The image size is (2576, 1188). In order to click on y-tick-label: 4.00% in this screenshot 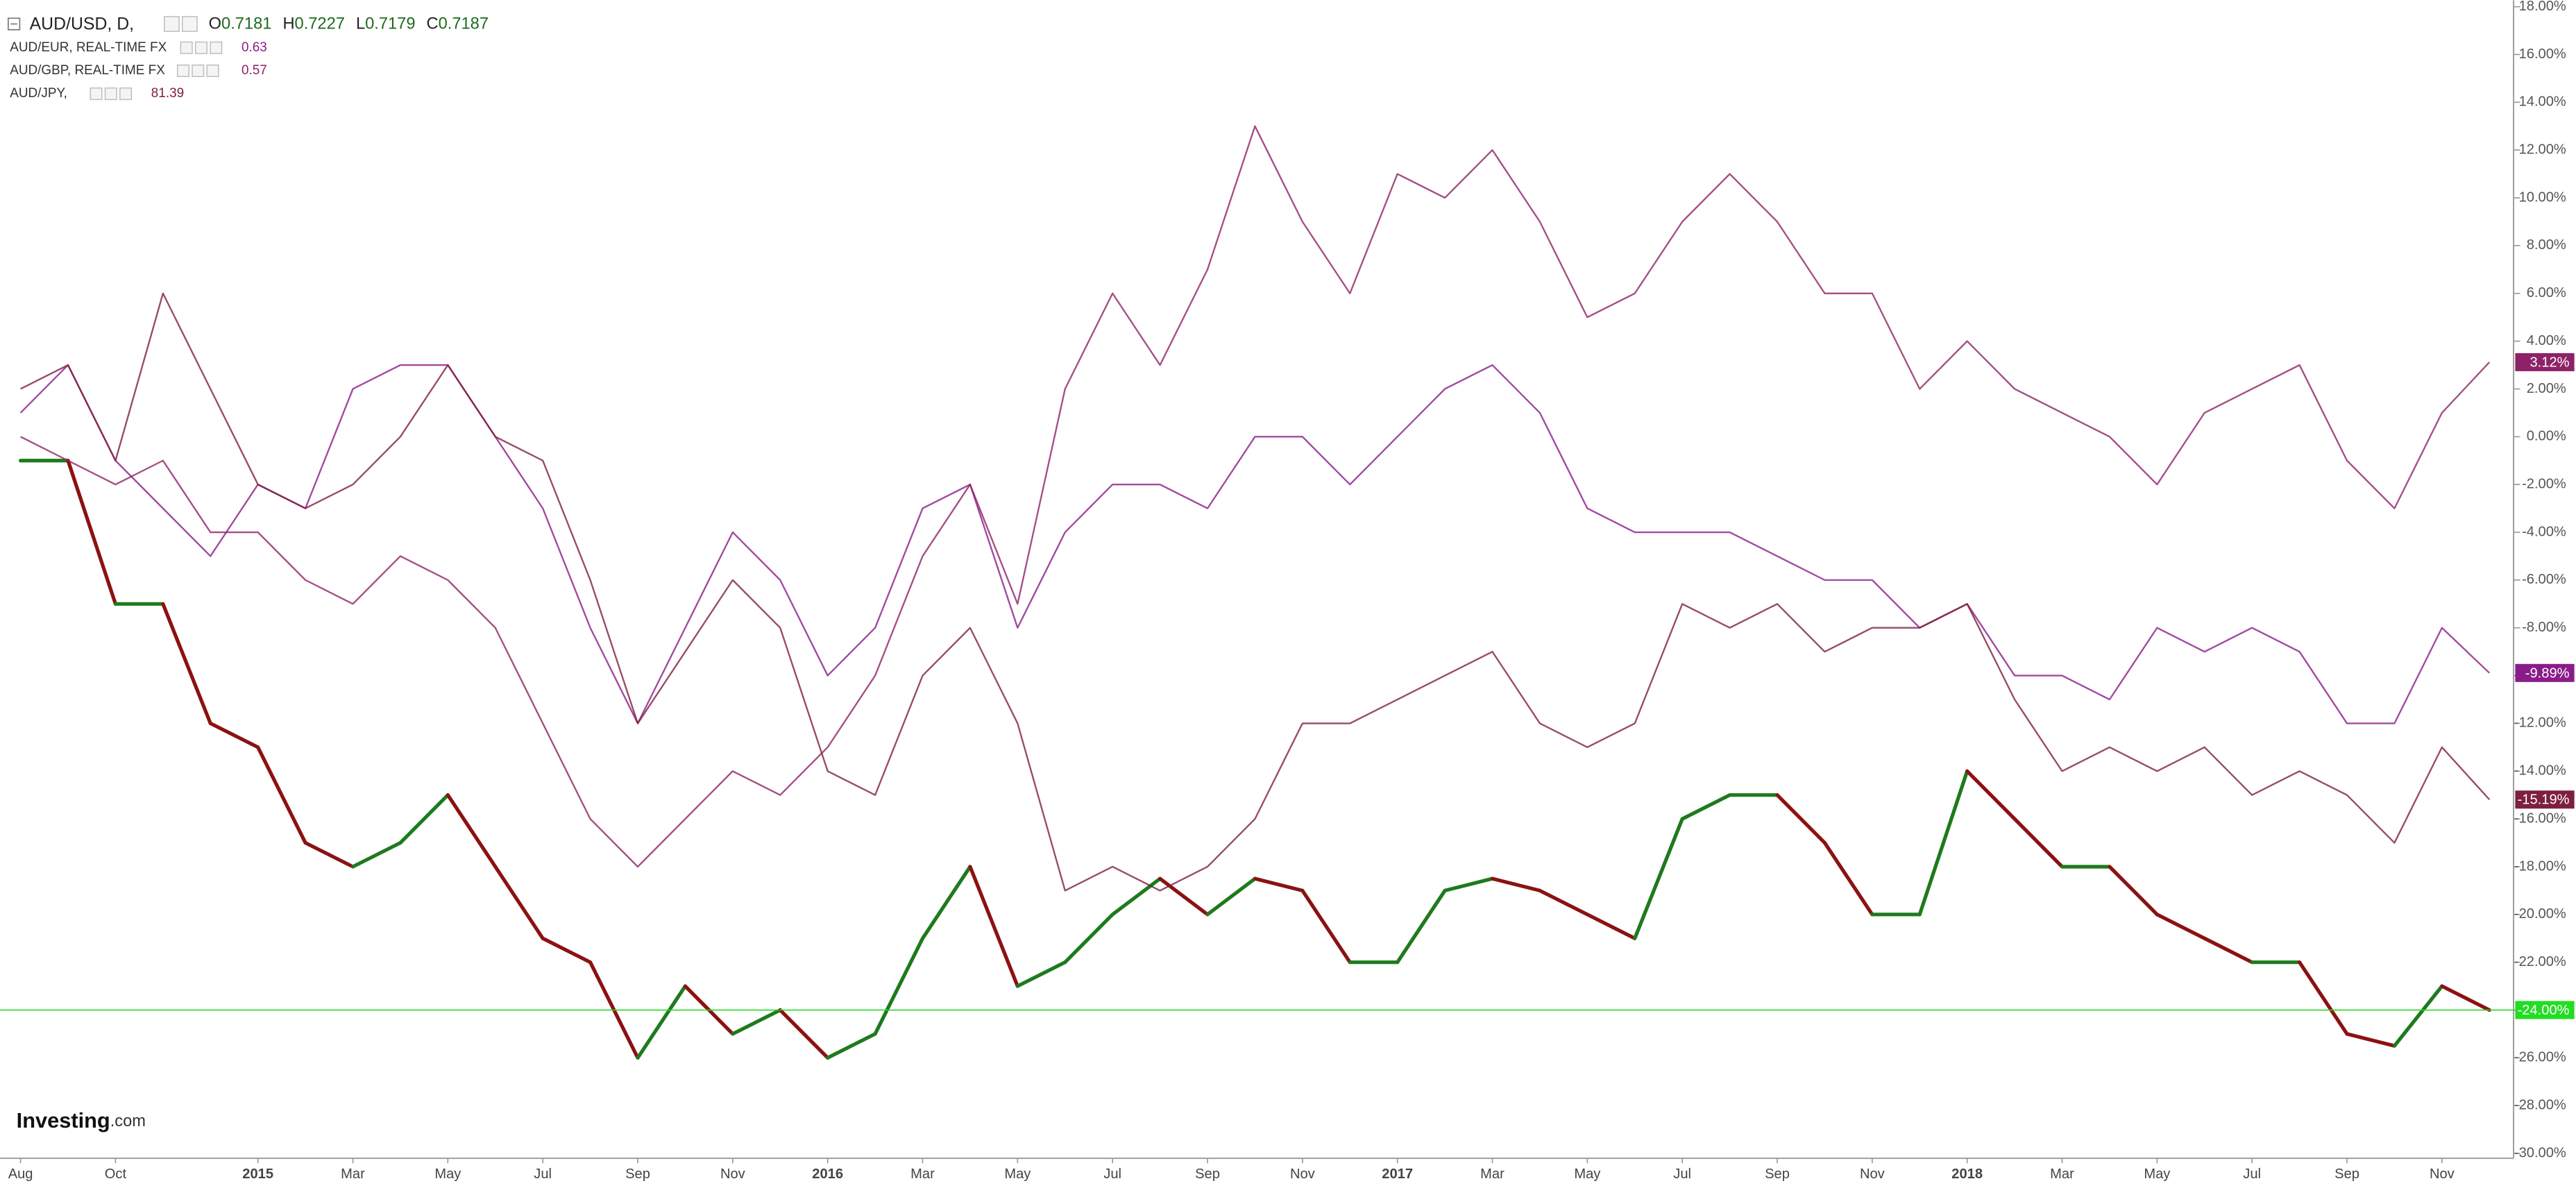, I will do `click(2546, 340)`.